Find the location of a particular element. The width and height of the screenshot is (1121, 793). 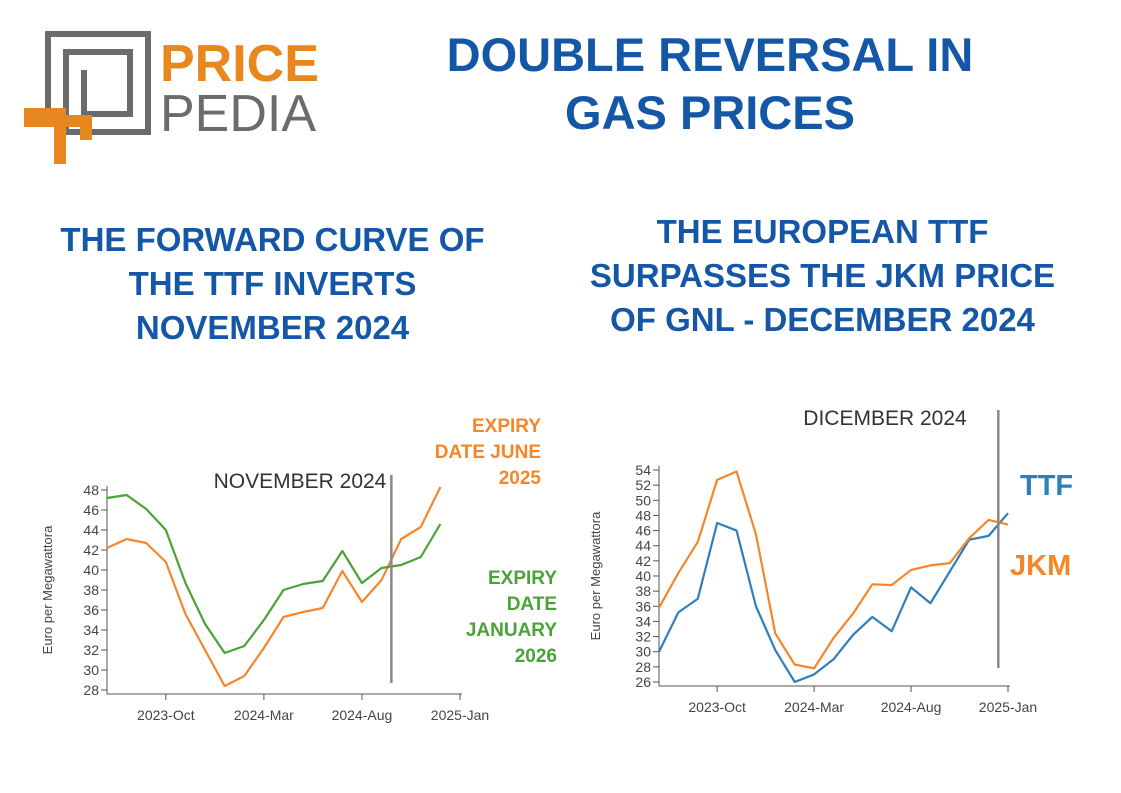

series-label-line: JKM is located at coordinates (1040, 566).